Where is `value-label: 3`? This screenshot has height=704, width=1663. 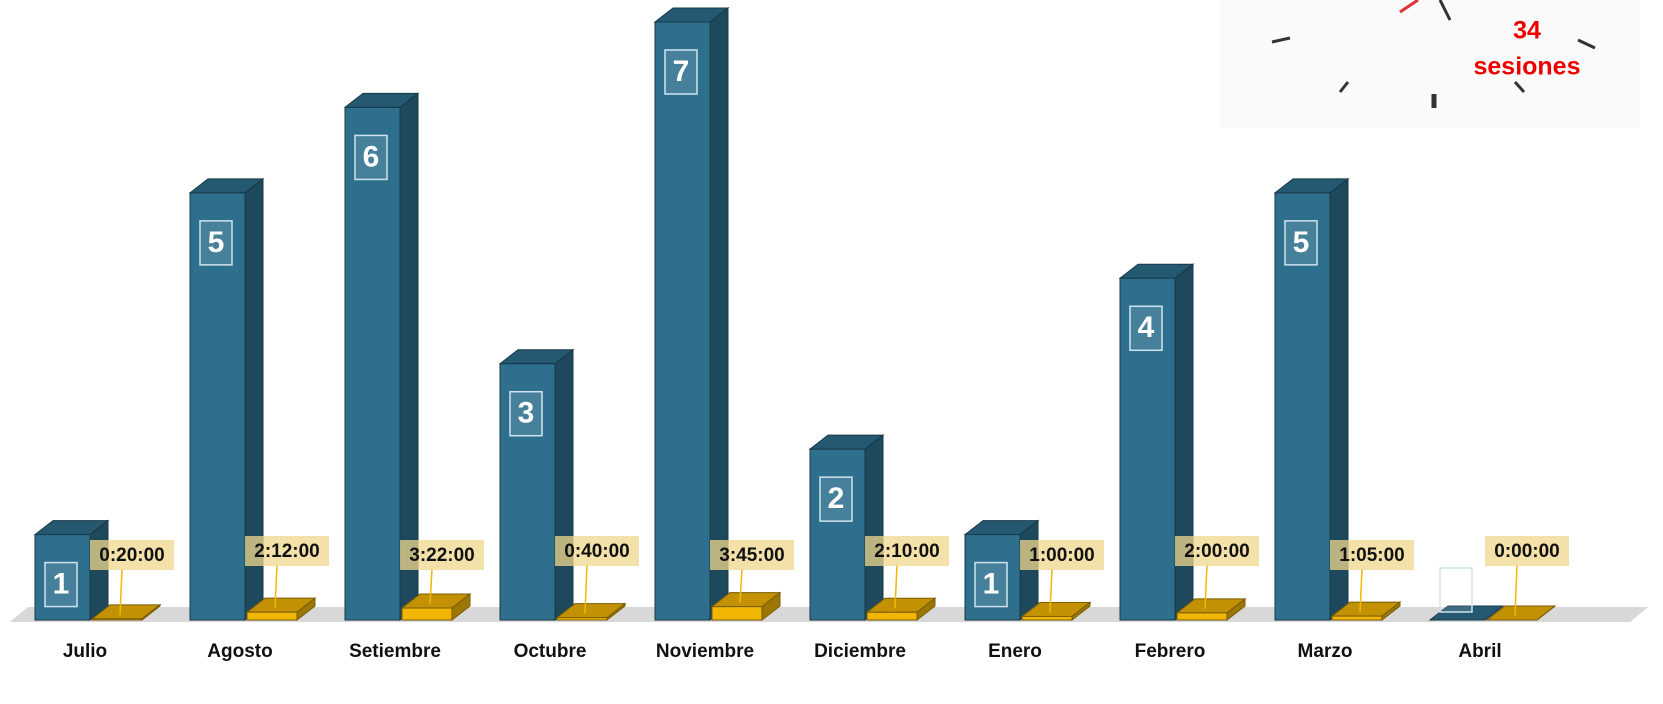 value-label: 3 is located at coordinates (526, 413).